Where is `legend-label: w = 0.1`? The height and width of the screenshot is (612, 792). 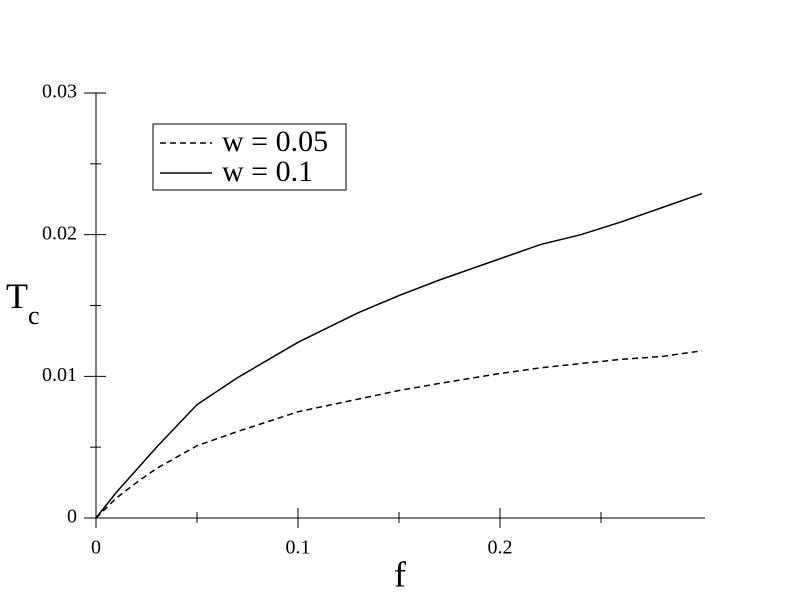 legend-label: w = 0.1 is located at coordinates (267, 171).